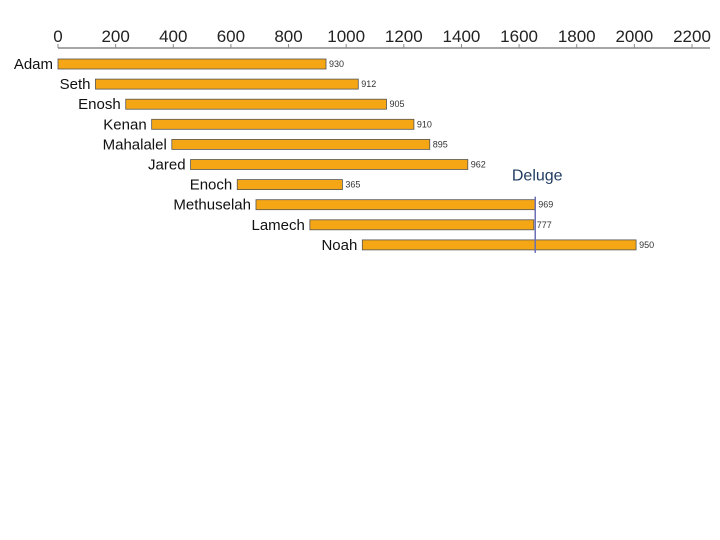 This screenshot has width=720, height=540. I want to click on value-label-methuselah: 969, so click(545, 205).